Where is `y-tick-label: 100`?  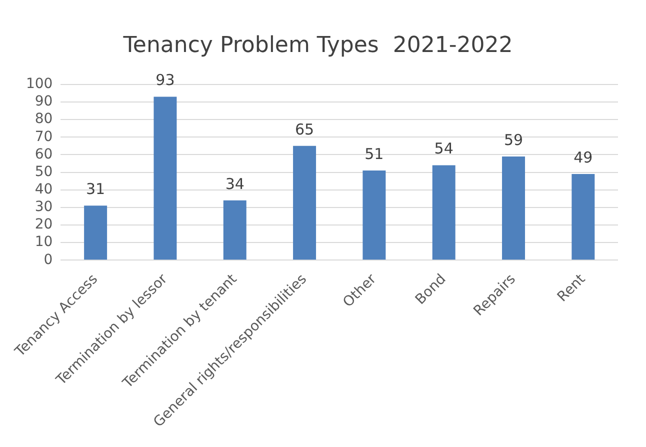 y-tick-label: 100 is located at coordinates (39, 84).